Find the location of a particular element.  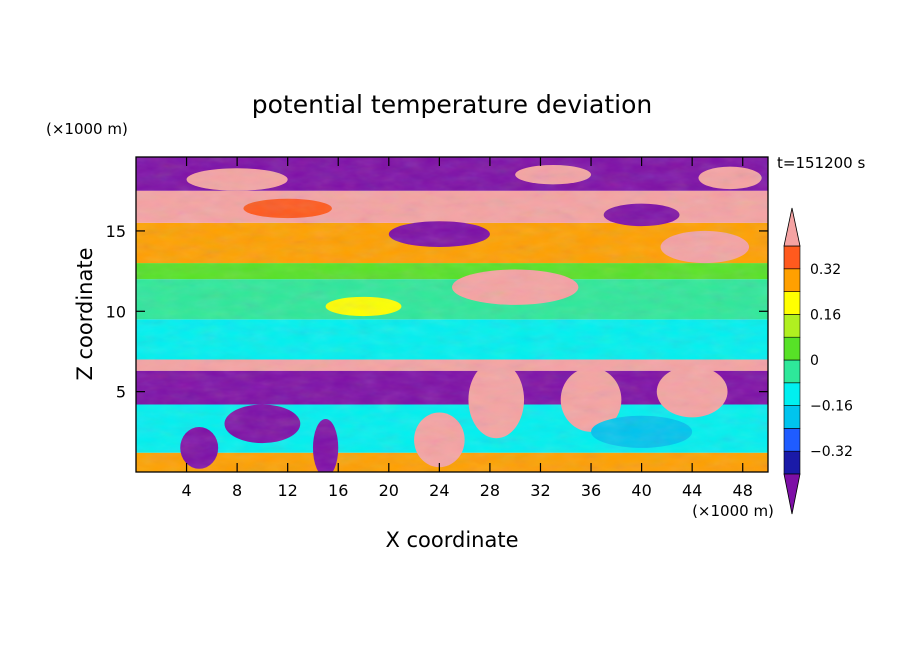

x-tick-label: 12 is located at coordinates (288, 490).